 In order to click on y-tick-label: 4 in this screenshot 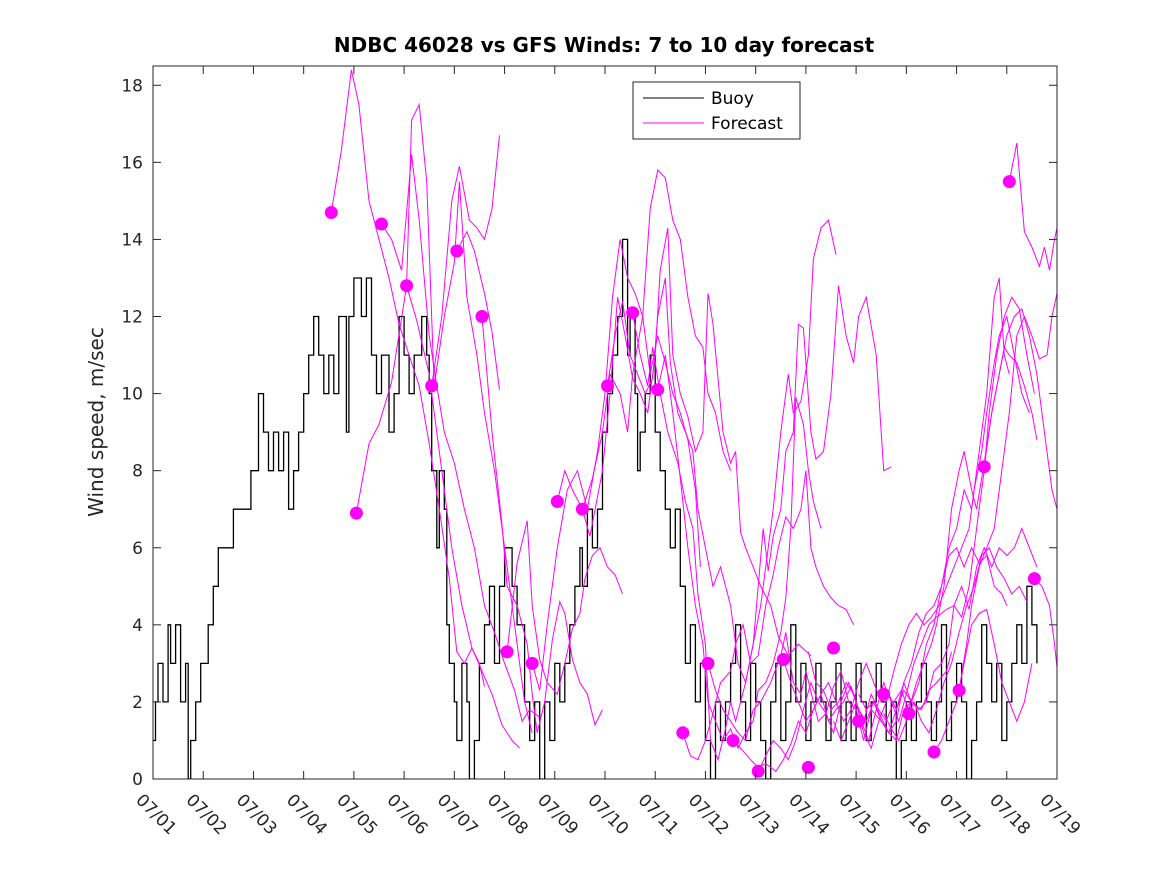, I will do `click(137, 626)`.